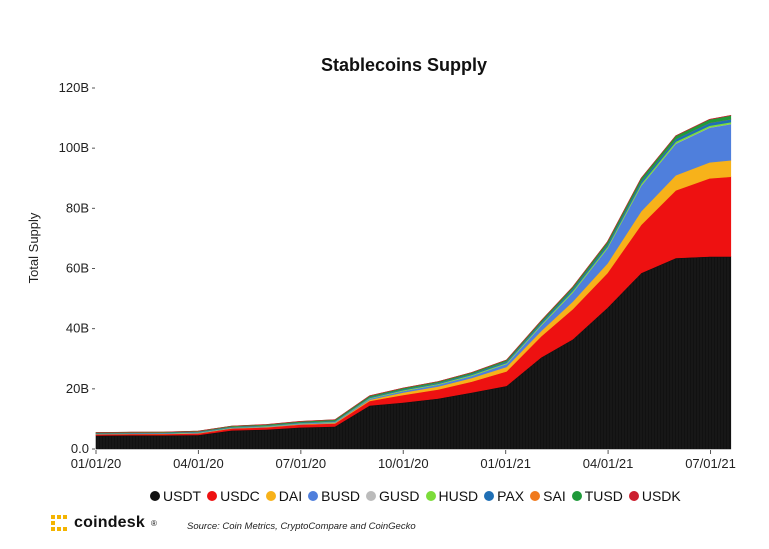 The width and height of the screenshot is (769, 549). Describe the element at coordinates (710, 463) in the screenshot. I see `x-tick-label: 07/01/21` at that location.